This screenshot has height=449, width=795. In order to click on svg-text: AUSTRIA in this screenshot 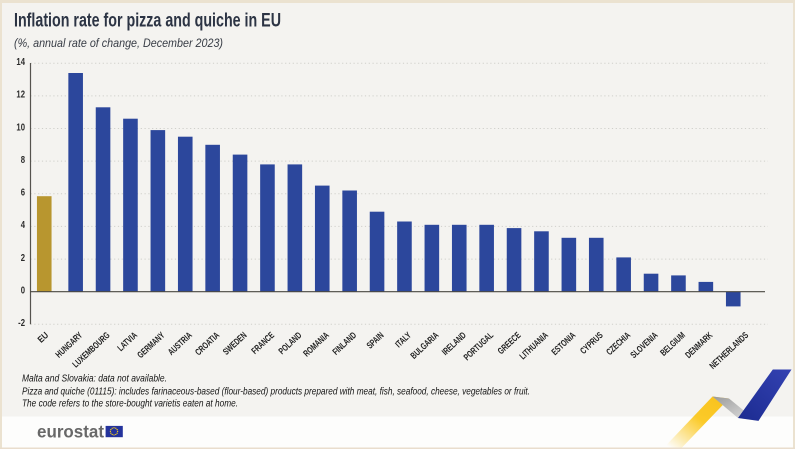, I will do `click(180, 344)`.